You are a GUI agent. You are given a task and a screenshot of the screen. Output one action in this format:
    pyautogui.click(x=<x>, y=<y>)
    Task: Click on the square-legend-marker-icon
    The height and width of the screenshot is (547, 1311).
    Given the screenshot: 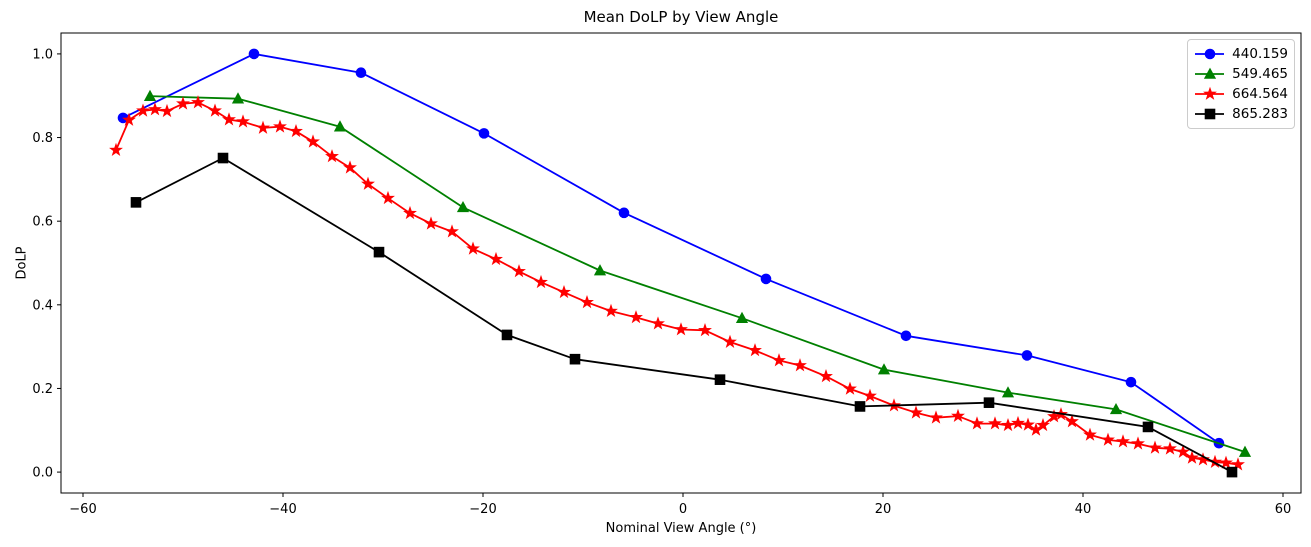 What is the action you would take?
    pyautogui.click(x=1210, y=114)
    